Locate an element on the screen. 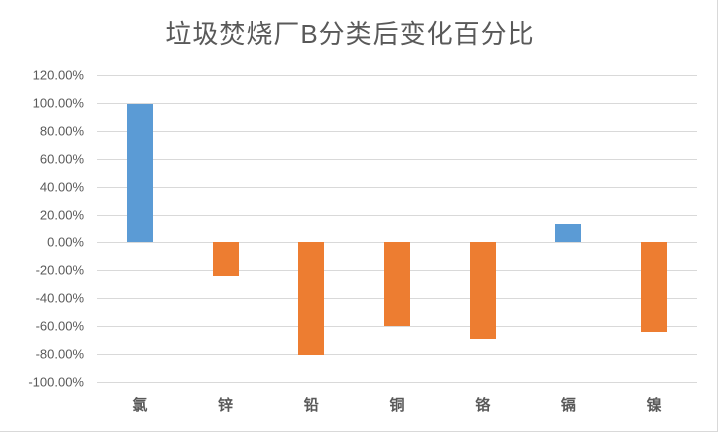 The width and height of the screenshot is (718, 432). x-axis-category-label: 镍 is located at coordinates (654, 405).